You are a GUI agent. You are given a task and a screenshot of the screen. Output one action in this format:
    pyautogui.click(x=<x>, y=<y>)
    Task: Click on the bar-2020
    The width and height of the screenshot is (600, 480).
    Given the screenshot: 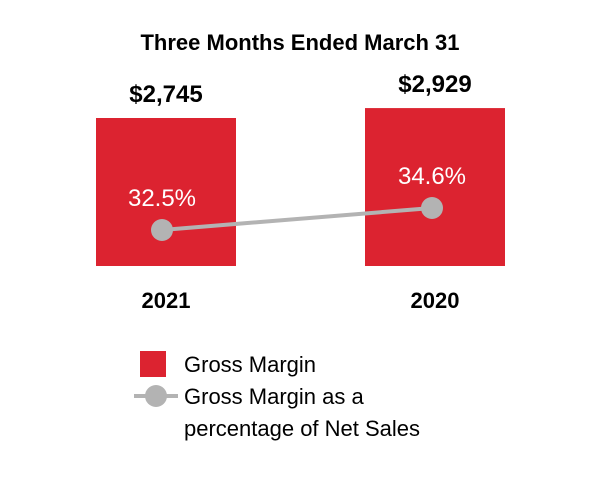 What is the action you would take?
    pyautogui.click(x=435, y=187)
    